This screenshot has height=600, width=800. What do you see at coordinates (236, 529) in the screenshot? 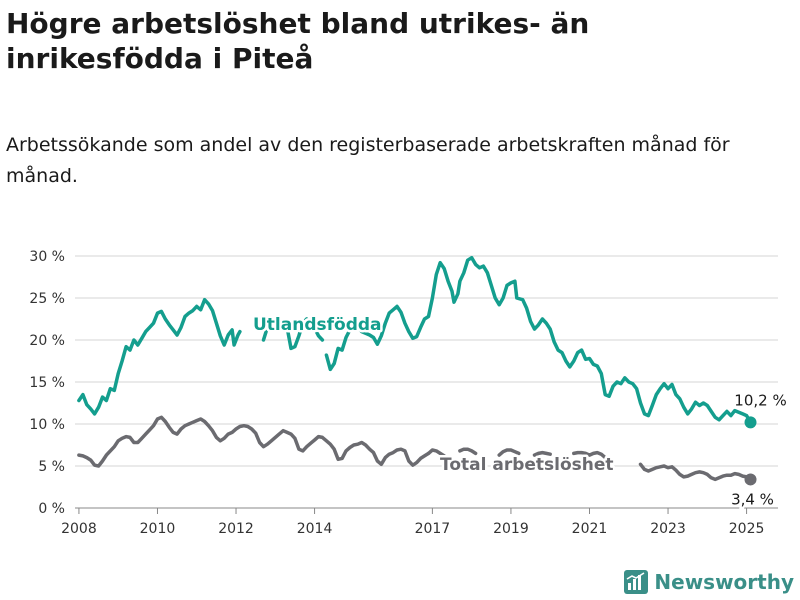
I see `x-tick-label: 2012` at bounding box center [236, 529].